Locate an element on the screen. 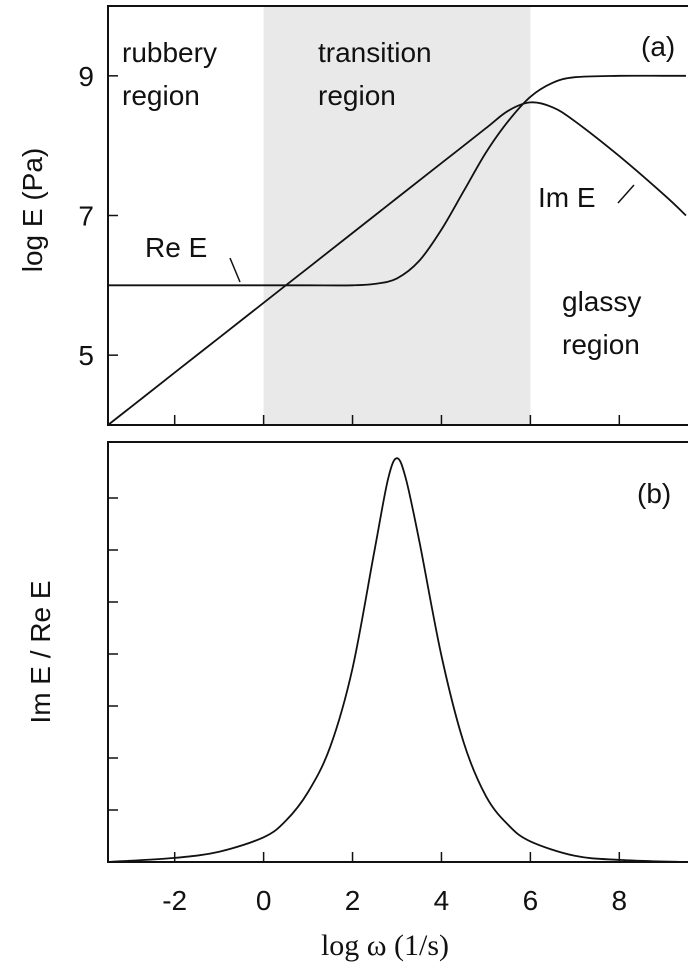 The height and width of the screenshot is (971, 688). x-tick-label: 6 is located at coordinates (531, 900).